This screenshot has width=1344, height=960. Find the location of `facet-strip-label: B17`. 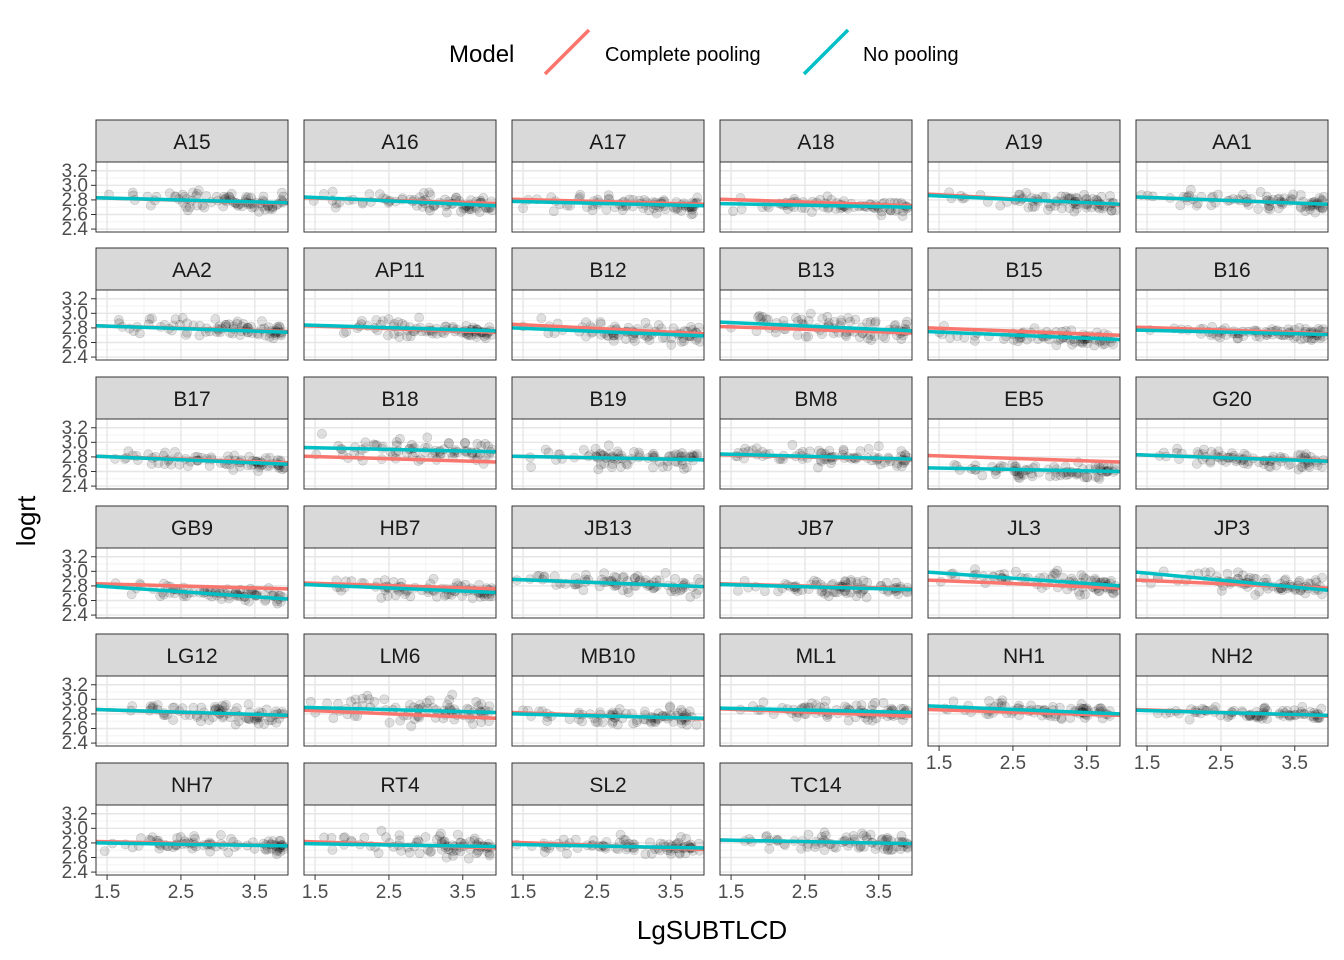

facet-strip-label: B17 is located at coordinates (191, 399).